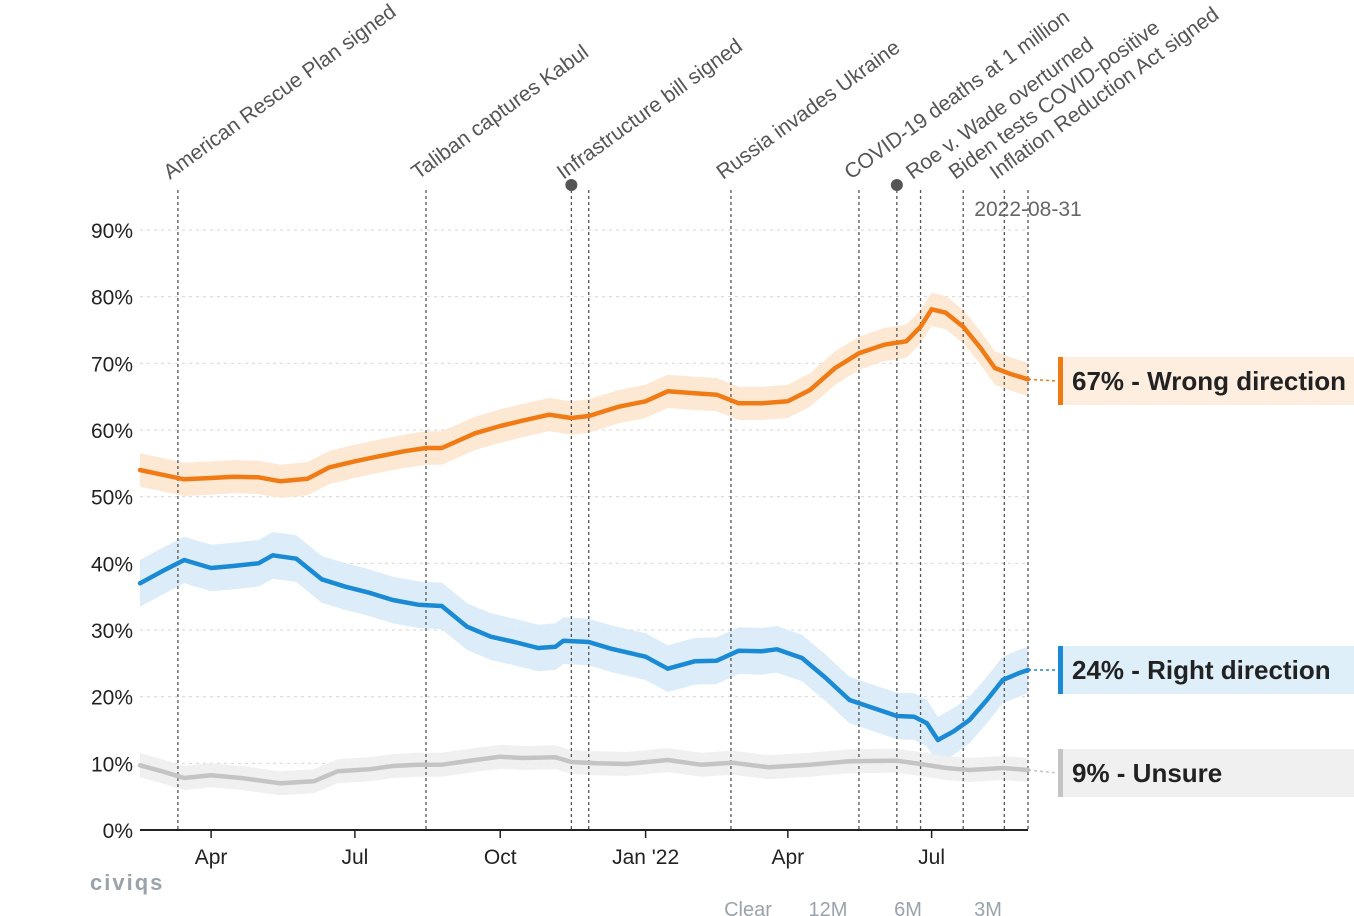  What do you see at coordinates (112, 364) in the screenshot?
I see `y-tick-label: 70%` at bounding box center [112, 364].